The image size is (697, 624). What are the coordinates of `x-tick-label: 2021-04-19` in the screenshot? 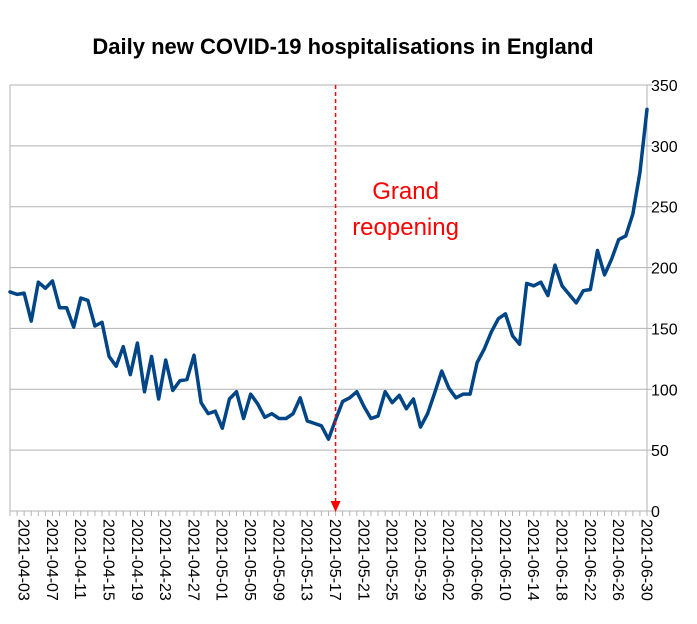 It's located at (136, 560).